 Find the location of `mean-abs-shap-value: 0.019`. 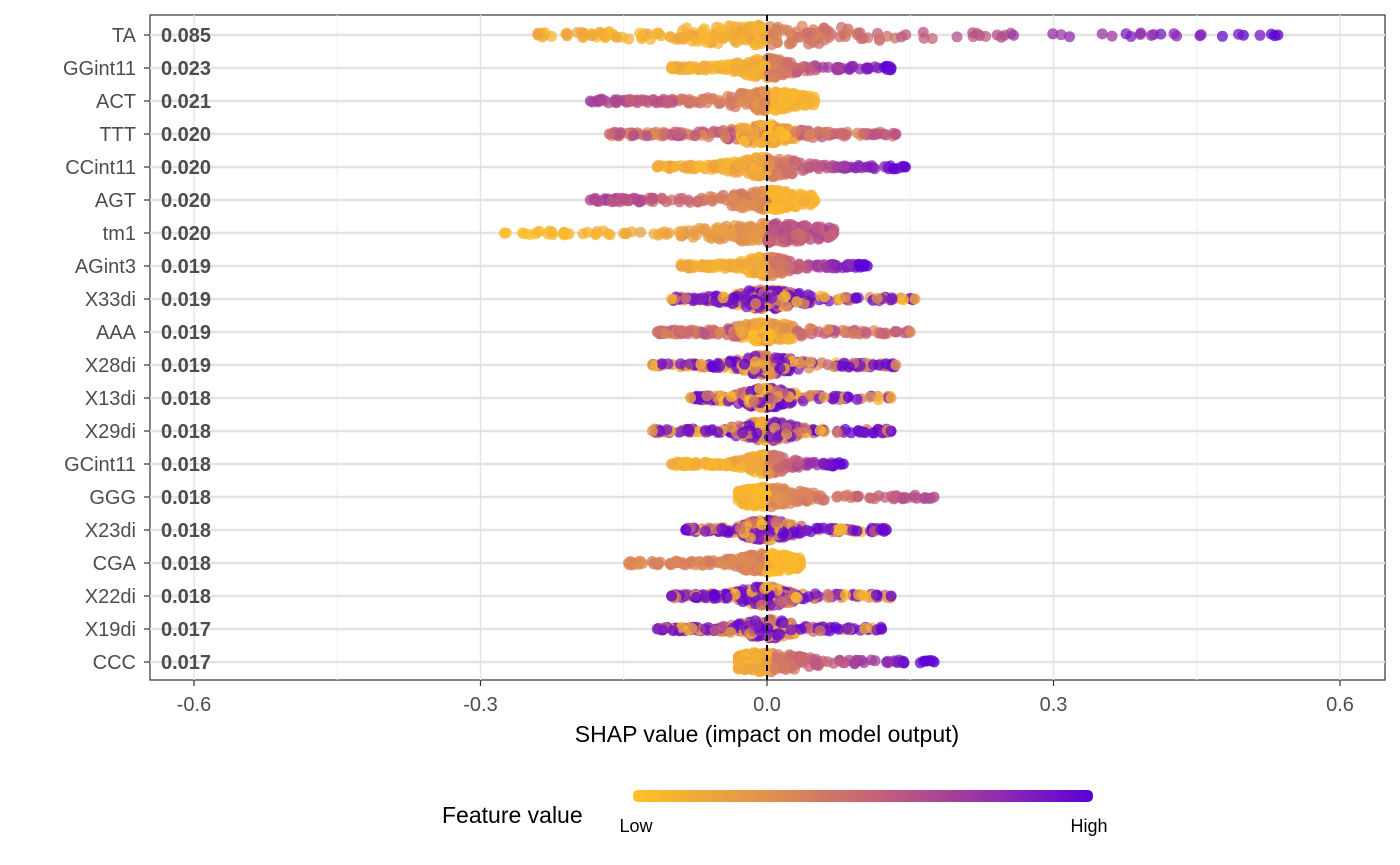

mean-abs-shap-value: 0.019 is located at coordinates (186, 366).